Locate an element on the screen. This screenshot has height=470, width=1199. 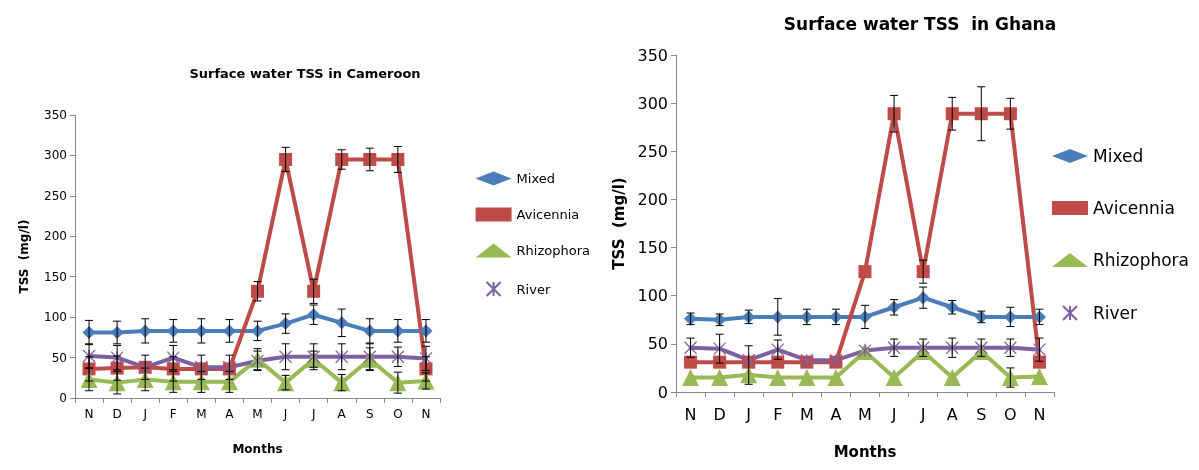
chart-title: Surface water TSS in Ghana is located at coordinates (920, 23).